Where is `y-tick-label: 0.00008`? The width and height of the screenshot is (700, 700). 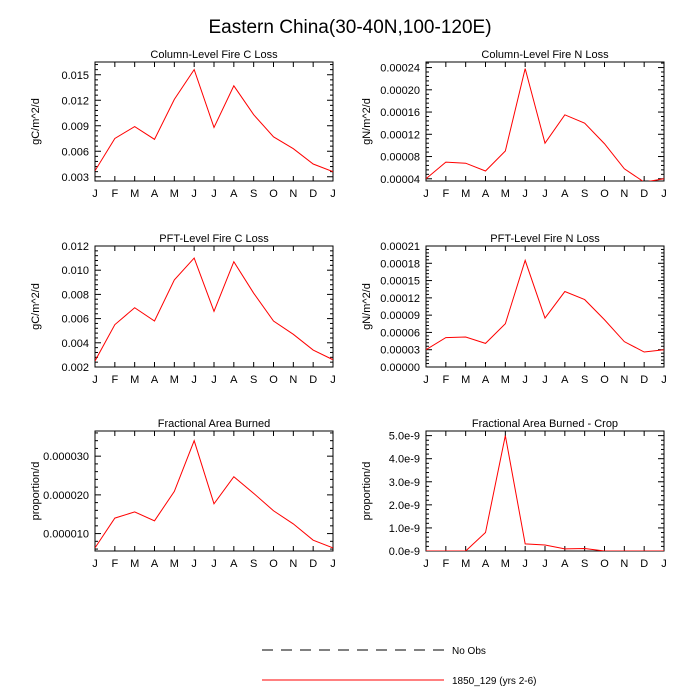 y-tick-label: 0.00008 is located at coordinates (400, 158).